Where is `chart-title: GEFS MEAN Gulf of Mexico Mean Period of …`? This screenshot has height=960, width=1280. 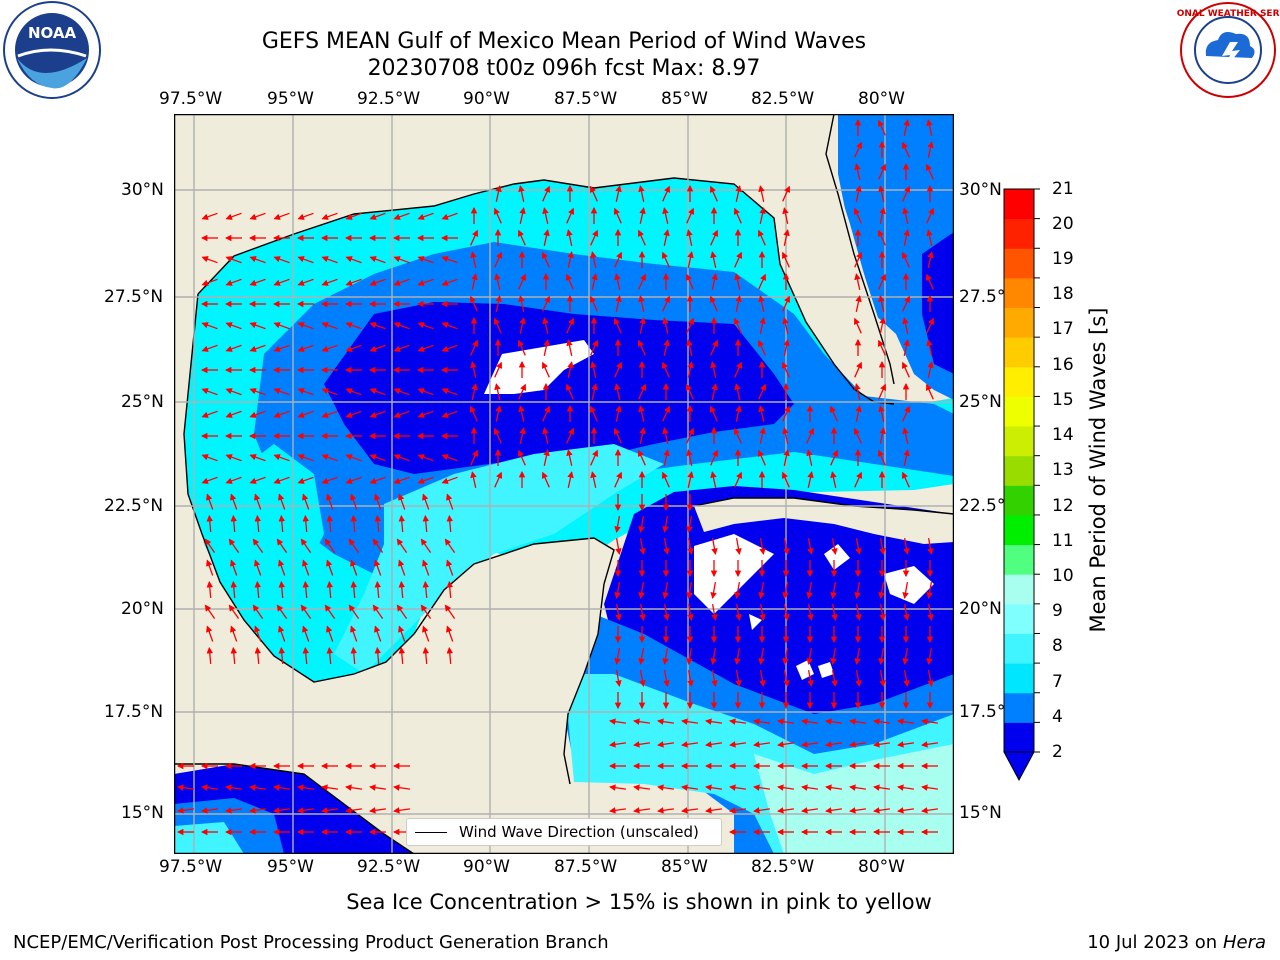 chart-title: GEFS MEAN Gulf of Mexico Mean Period of … is located at coordinates (564, 41).